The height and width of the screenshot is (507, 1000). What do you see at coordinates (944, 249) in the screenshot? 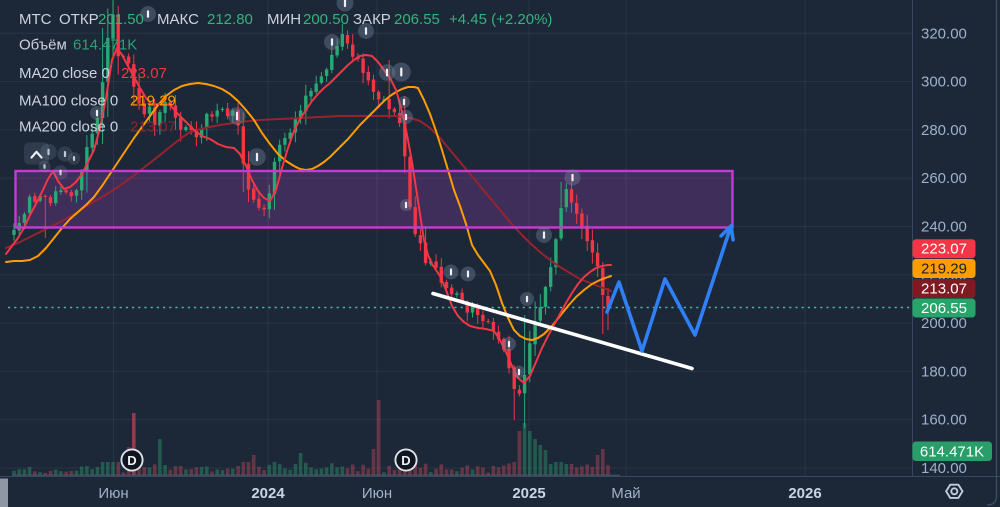
I see `svg-text: 223.07` at bounding box center [944, 249].